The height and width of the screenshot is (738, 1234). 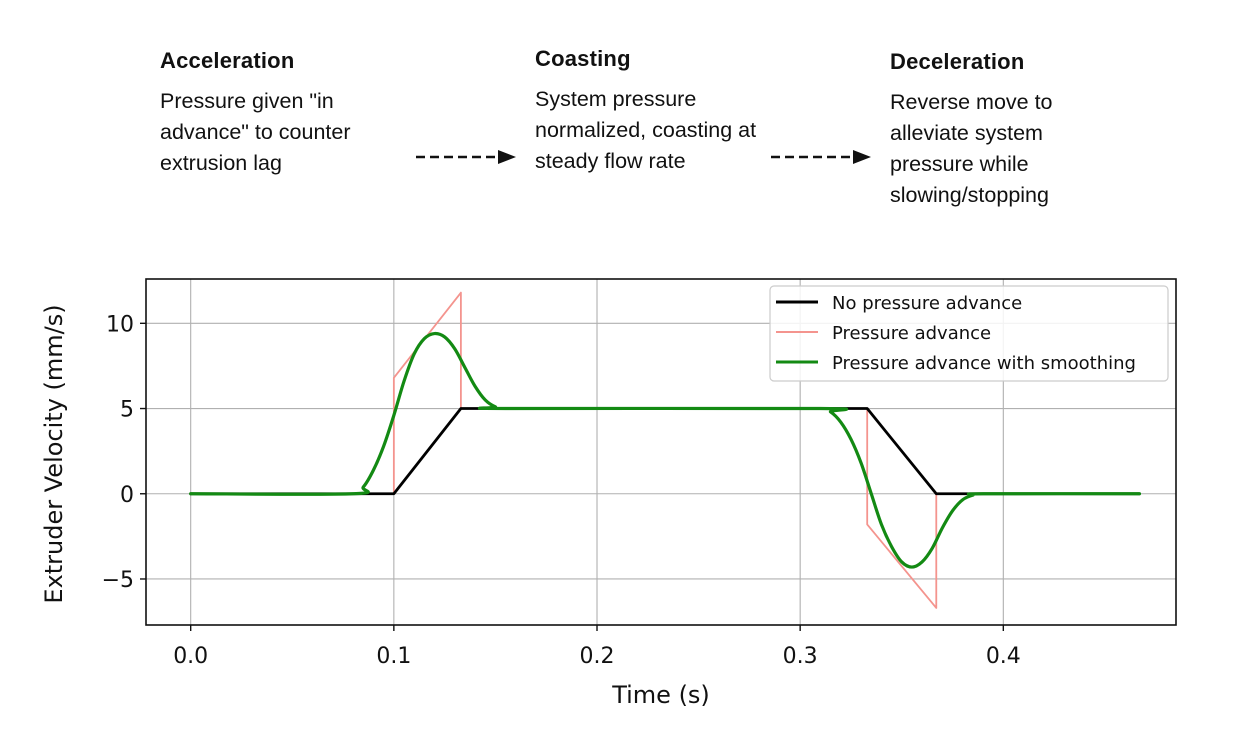 I want to click on legend-box, so click(x=969, y=333).